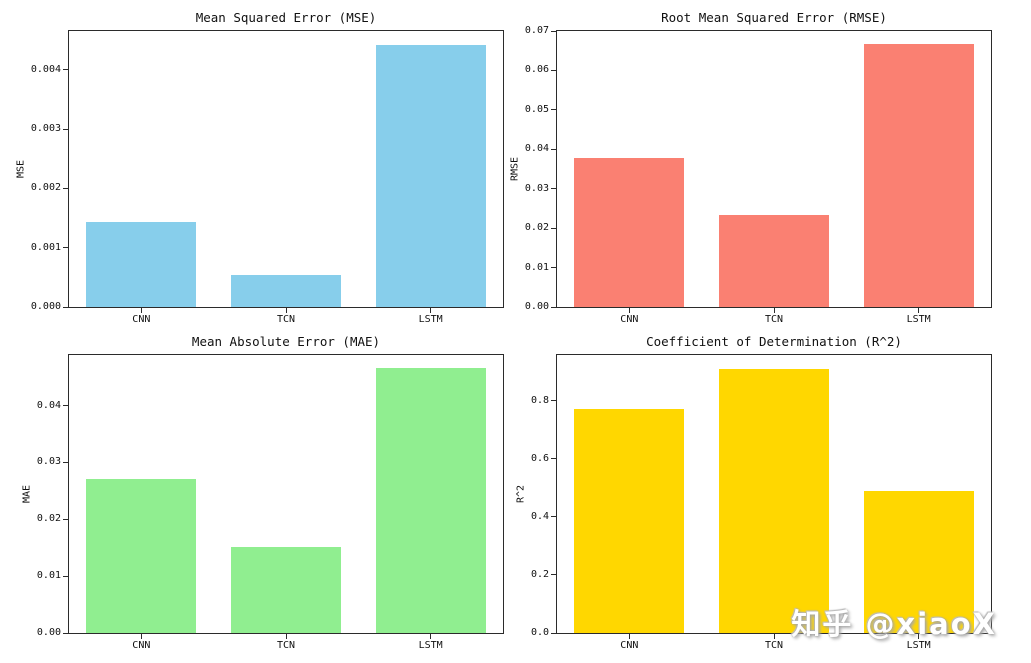 This screenshot has width=1031, height=663. Describe the element at coordinates (774, 17) in the screenshot. I see `chart-title: Root Mean Squared Error (RMSE)` at that location.